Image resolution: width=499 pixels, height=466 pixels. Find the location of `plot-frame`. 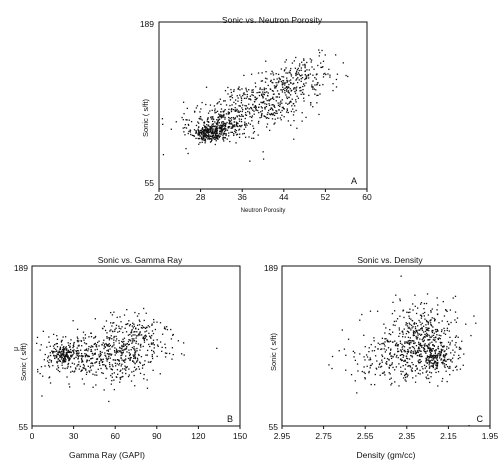

plot-frame is located at coordinates (136, 346).